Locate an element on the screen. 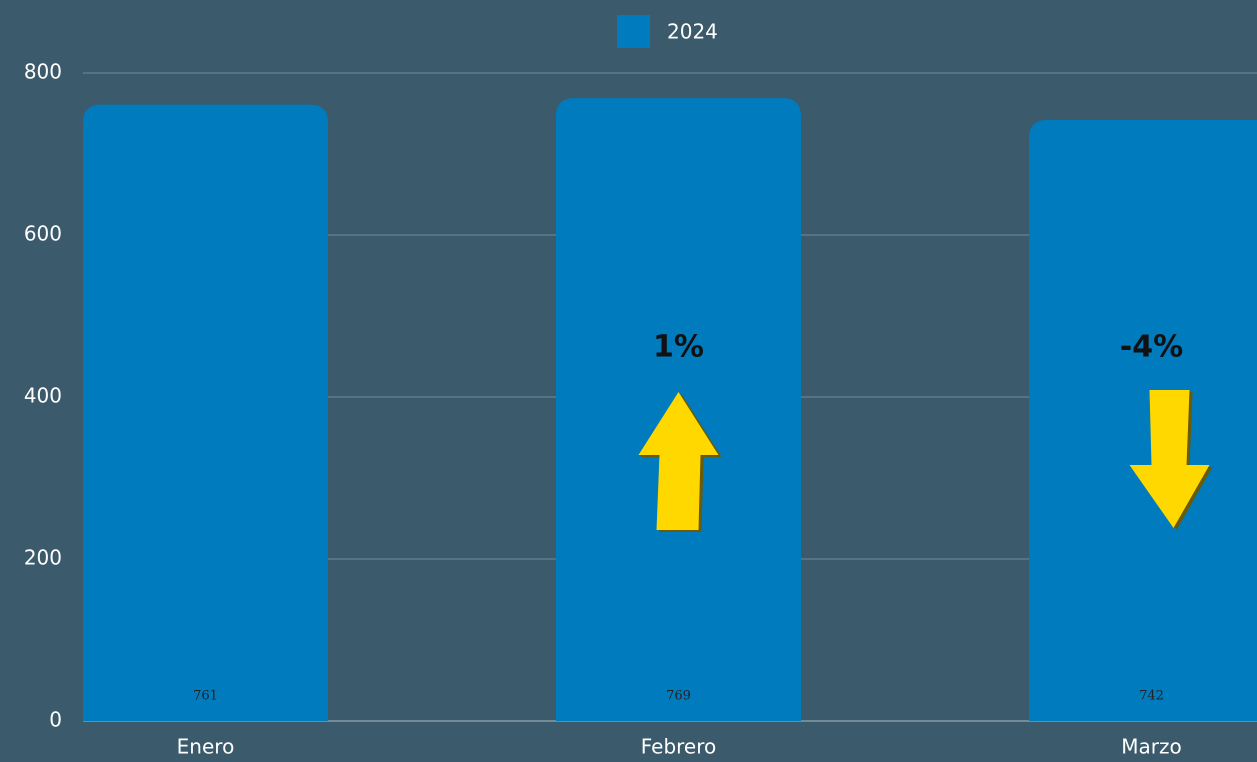  annotation: -4% is located at coordinates (1151, 347).